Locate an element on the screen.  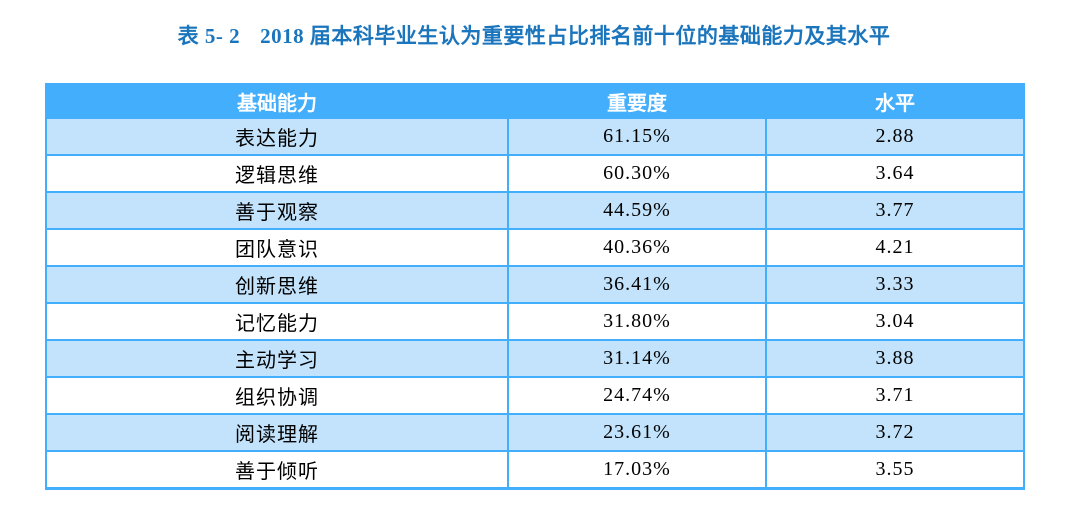
table-row: 主动学习 31.14% 3.88 is located at coordinates (535, 358).